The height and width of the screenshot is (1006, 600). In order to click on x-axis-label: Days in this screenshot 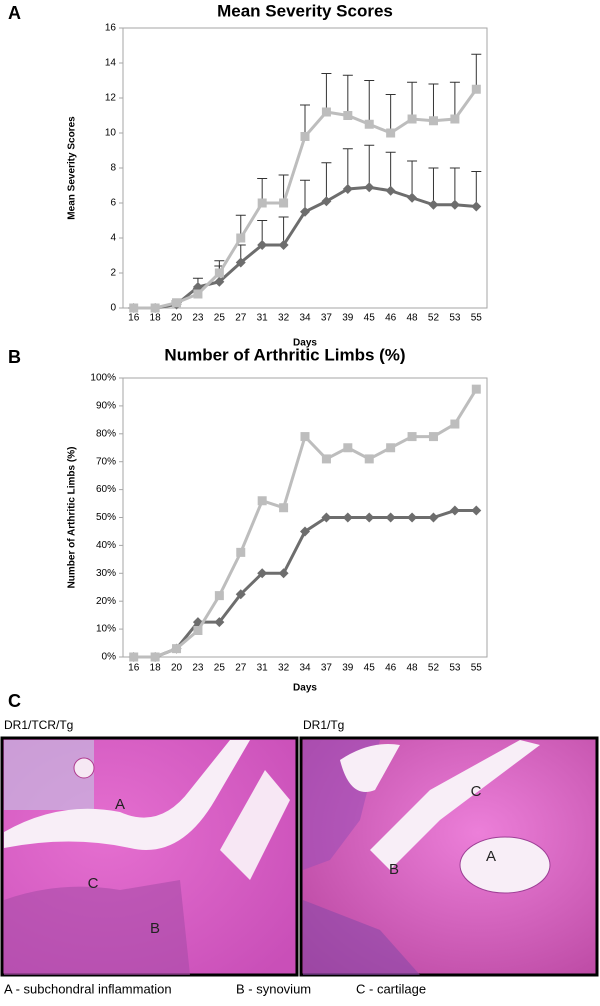, I will do `click(305, 688)`.